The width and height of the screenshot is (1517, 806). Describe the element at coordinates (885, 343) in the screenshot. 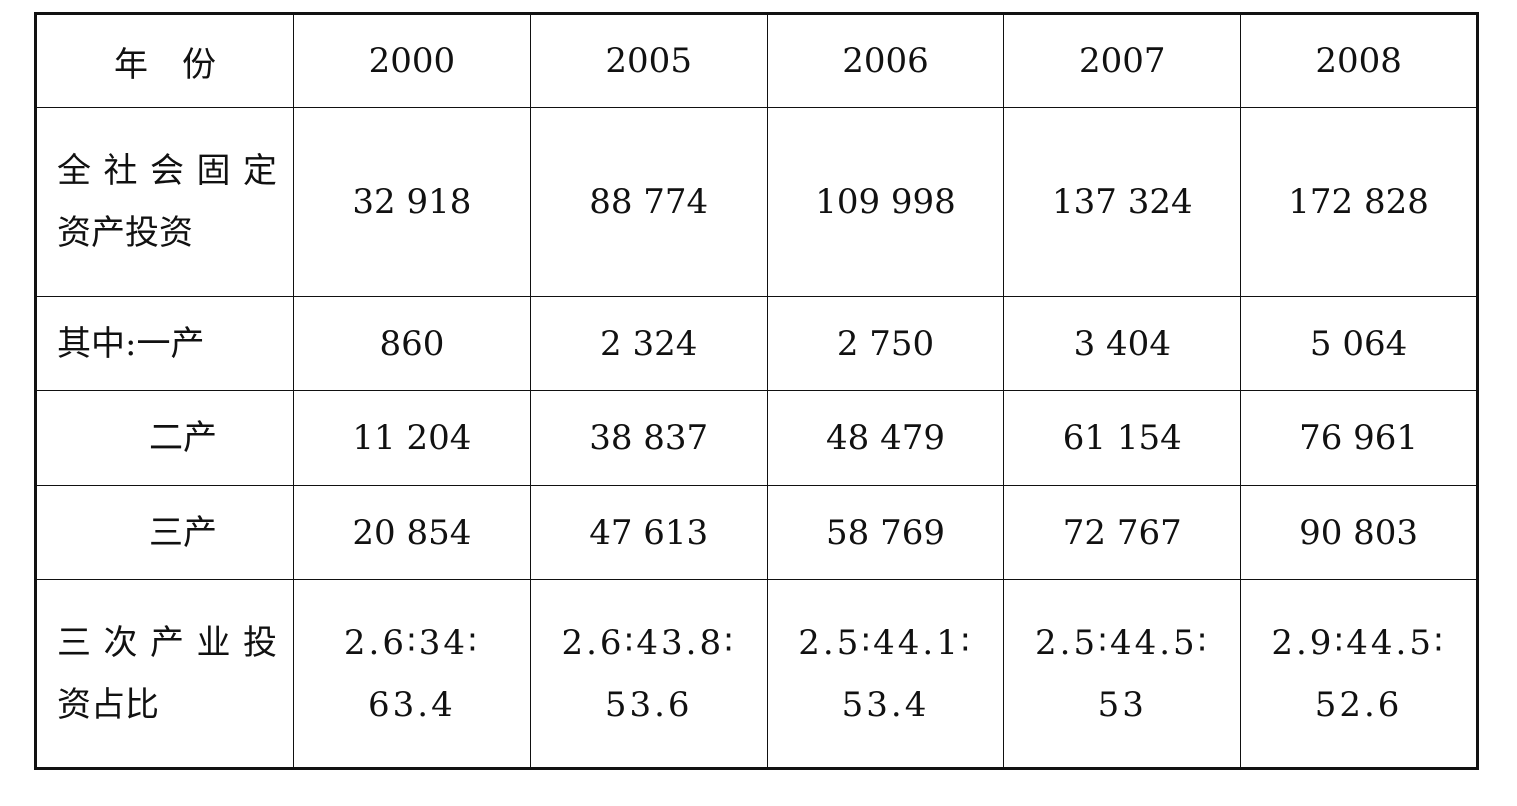

I see `table-cell: 2 750` at that location.